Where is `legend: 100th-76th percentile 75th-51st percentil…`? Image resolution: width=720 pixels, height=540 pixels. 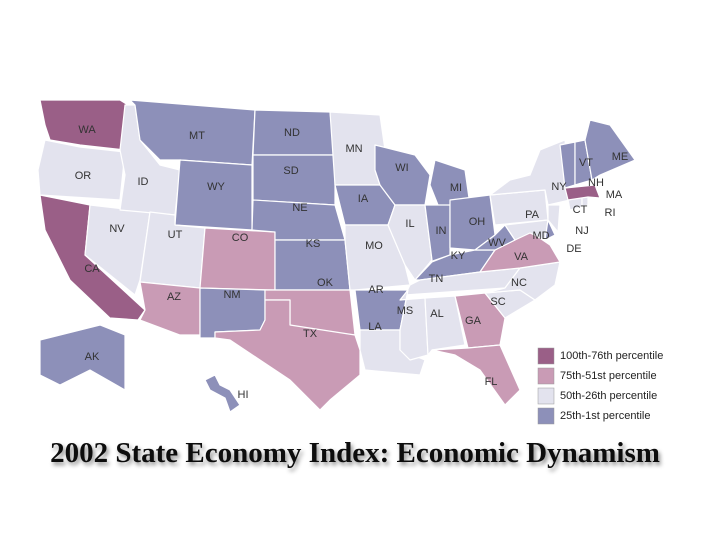 legend: 100th-76th percentile 75th-51st percentil… is located at coordinates (600, 386).